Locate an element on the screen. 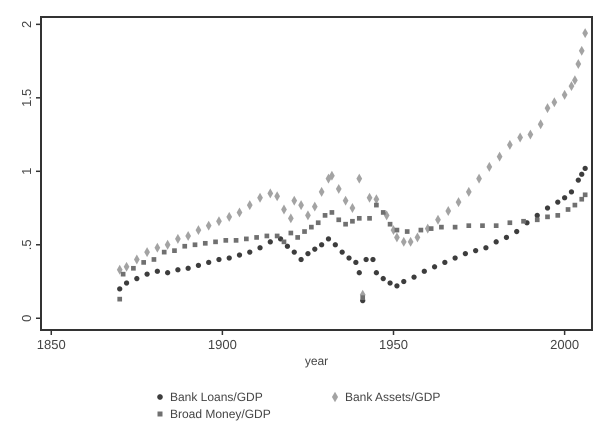  y-tick-label: 2 is located at coordinates (26, 24).